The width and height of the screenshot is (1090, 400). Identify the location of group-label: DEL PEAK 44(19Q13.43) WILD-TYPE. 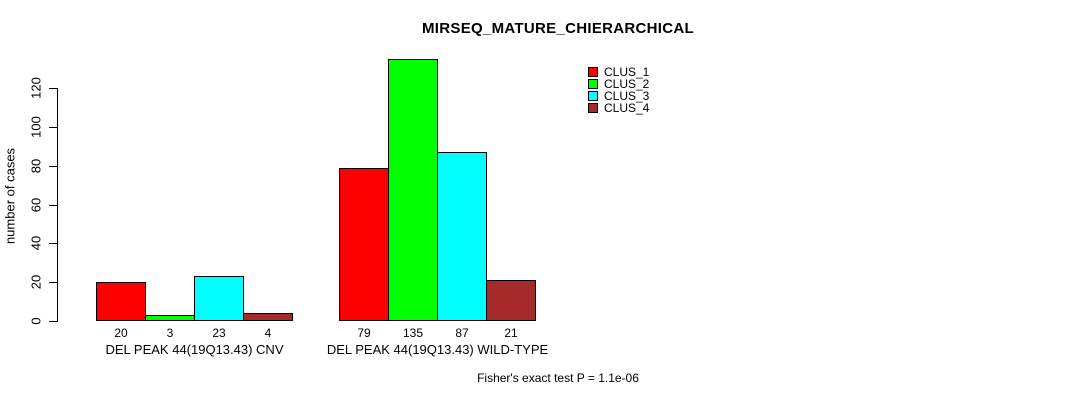
(437, 349).